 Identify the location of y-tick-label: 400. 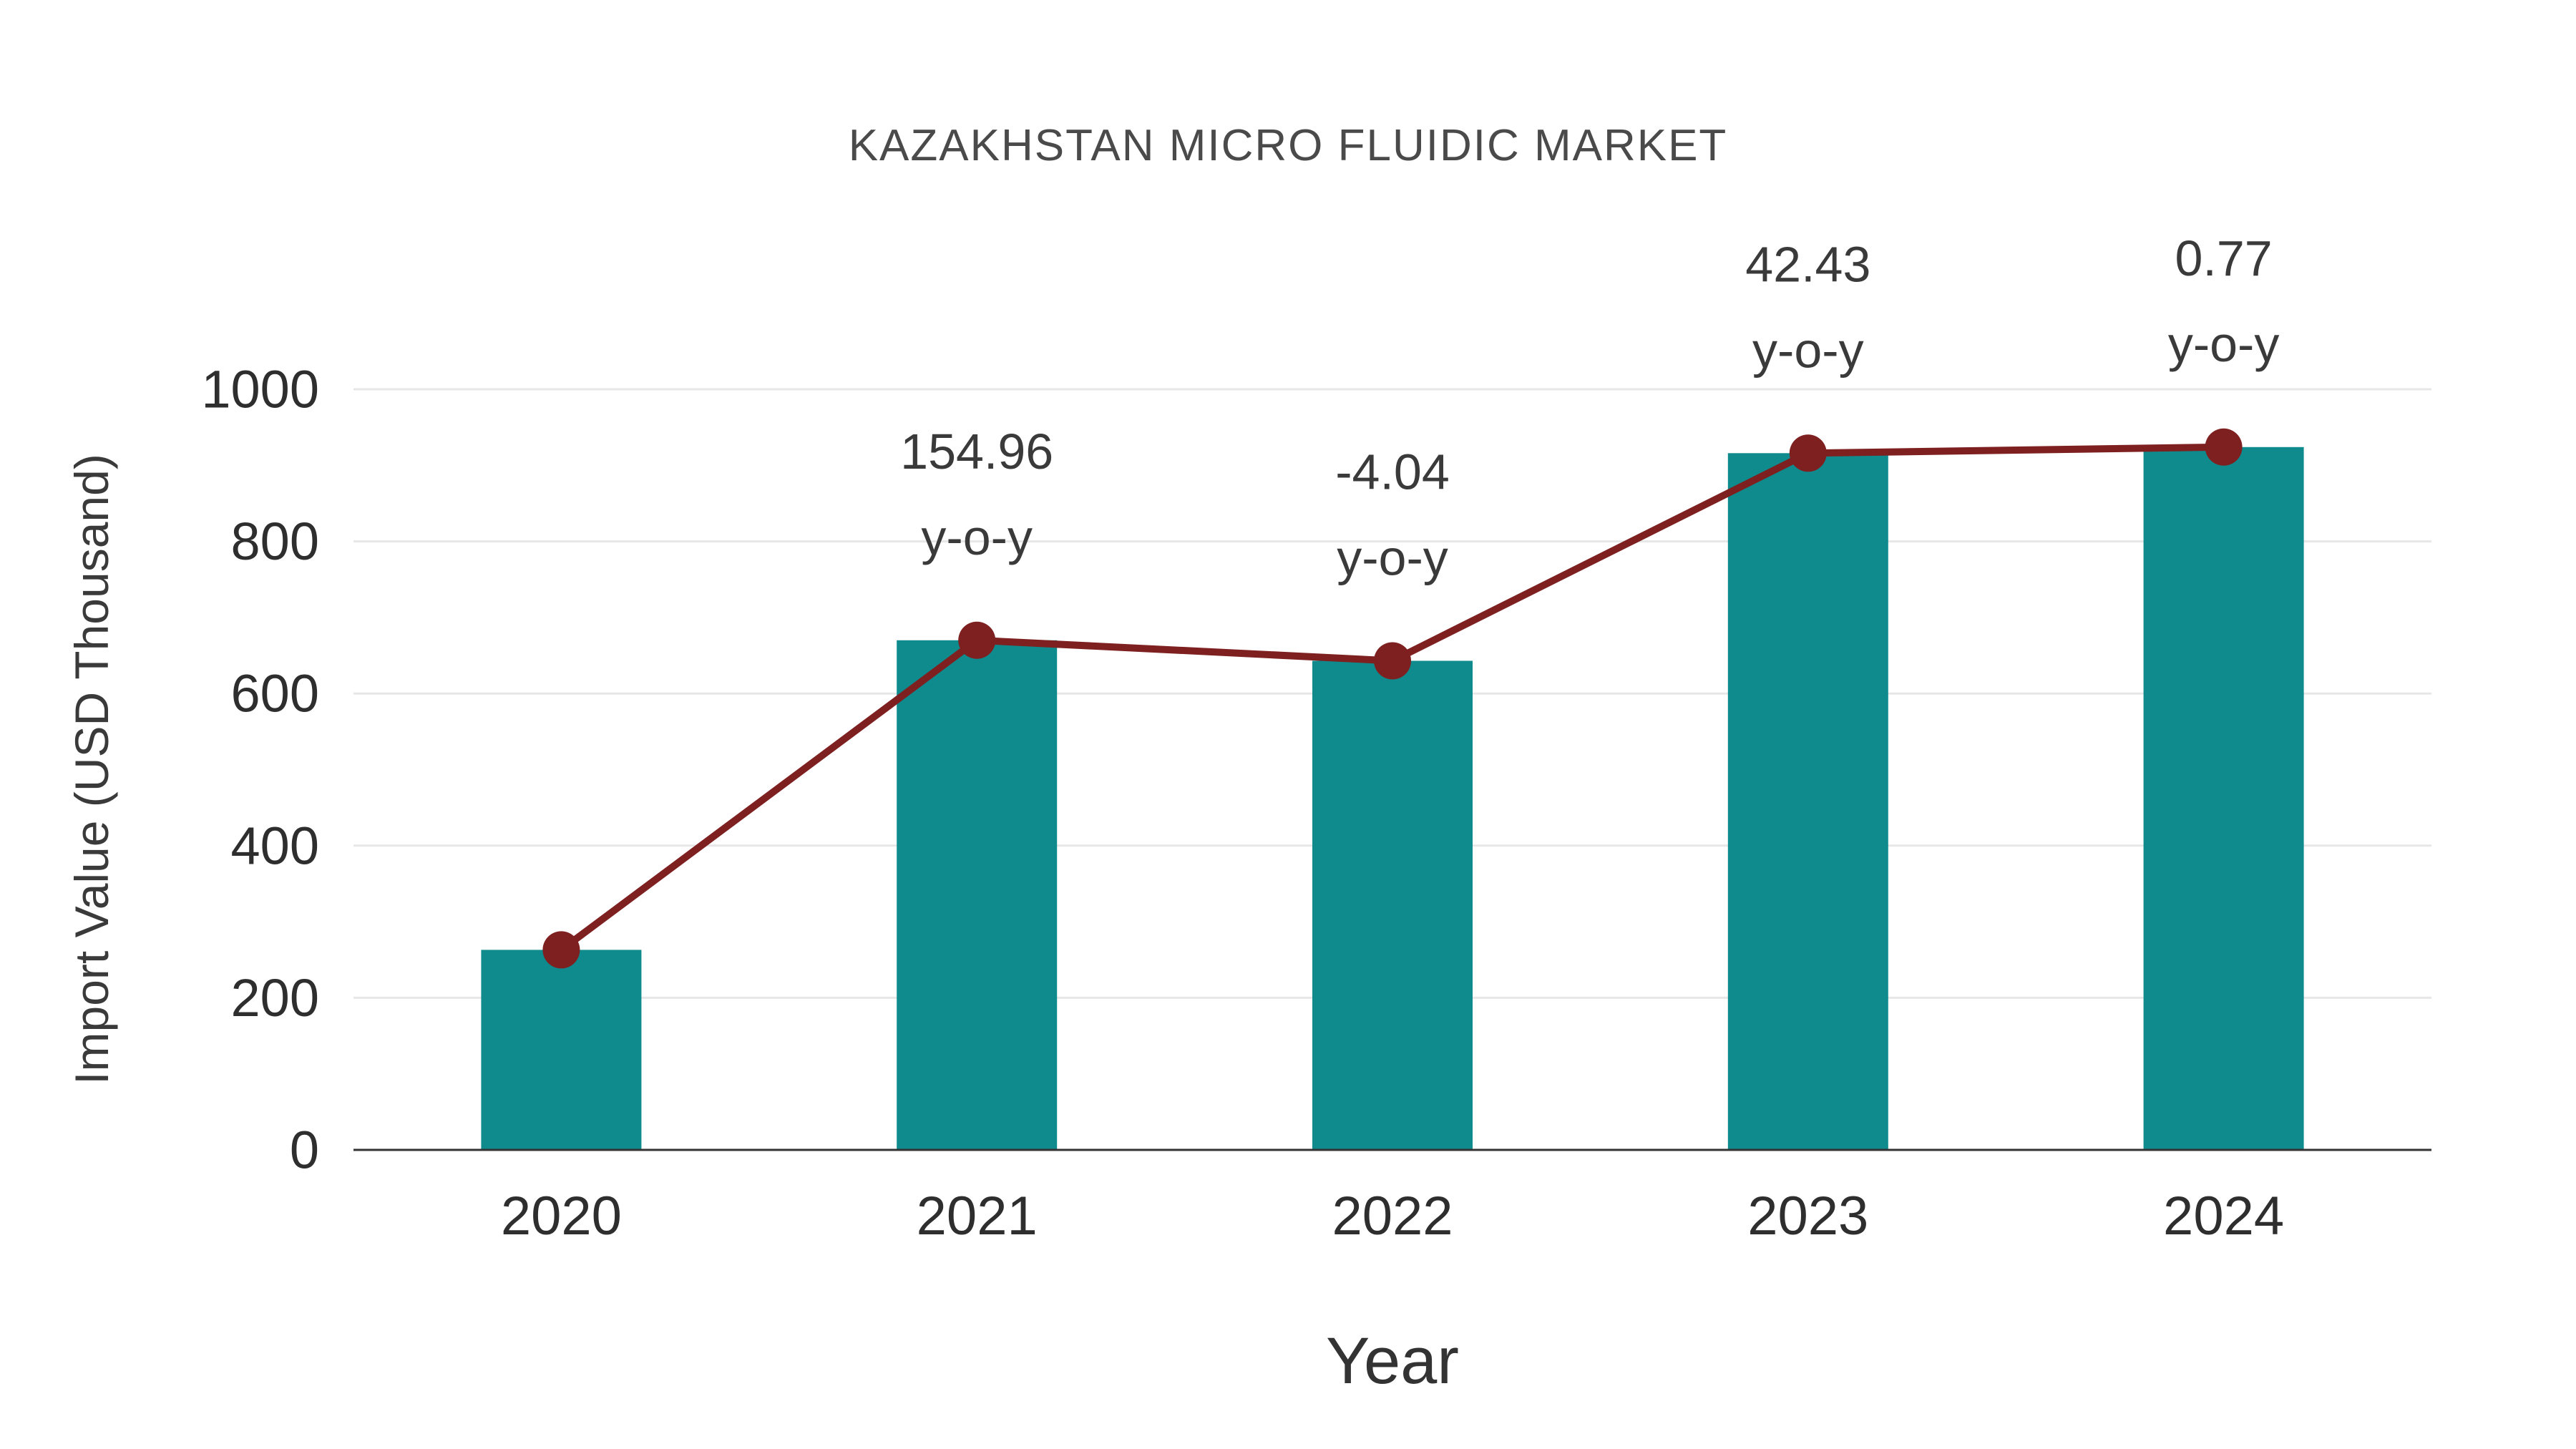
(275, 845).